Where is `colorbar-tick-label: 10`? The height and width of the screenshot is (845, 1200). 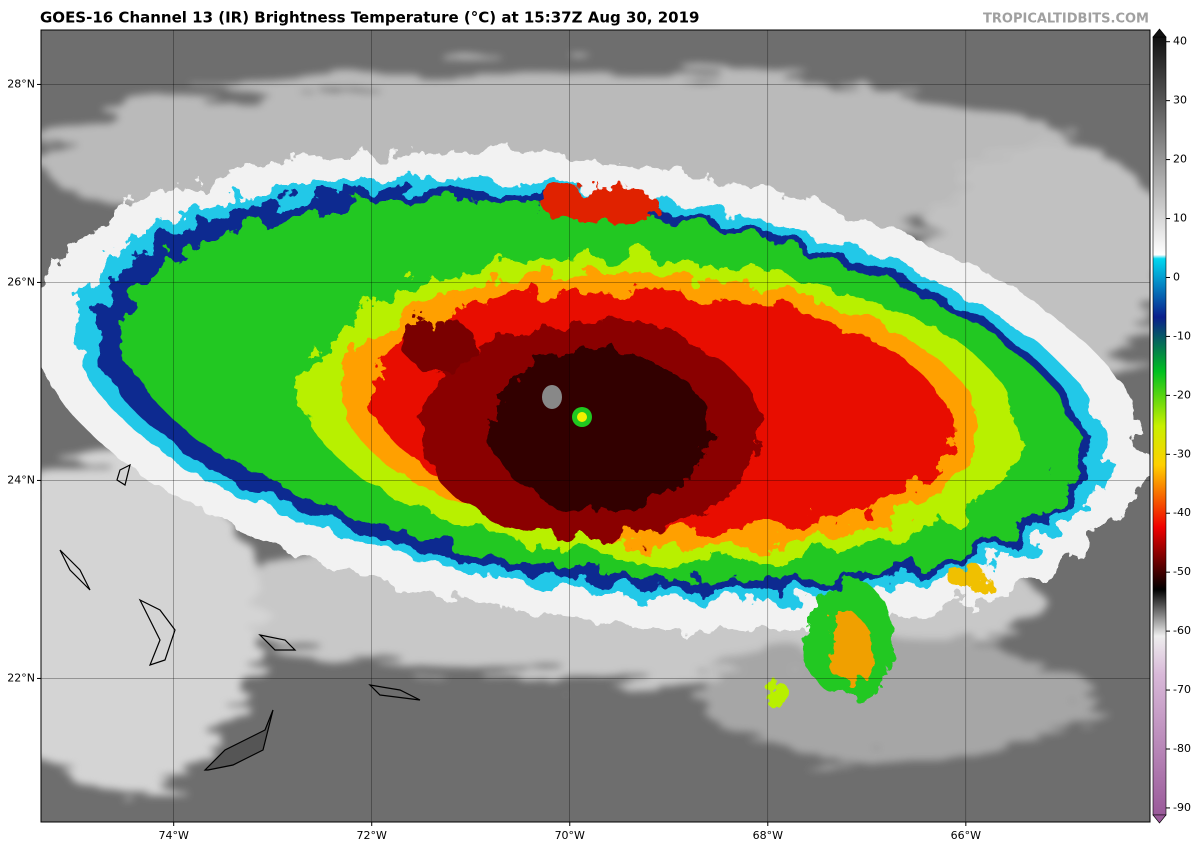
colorbar-tick-label: 10 is located at coordinates (1180, 218).